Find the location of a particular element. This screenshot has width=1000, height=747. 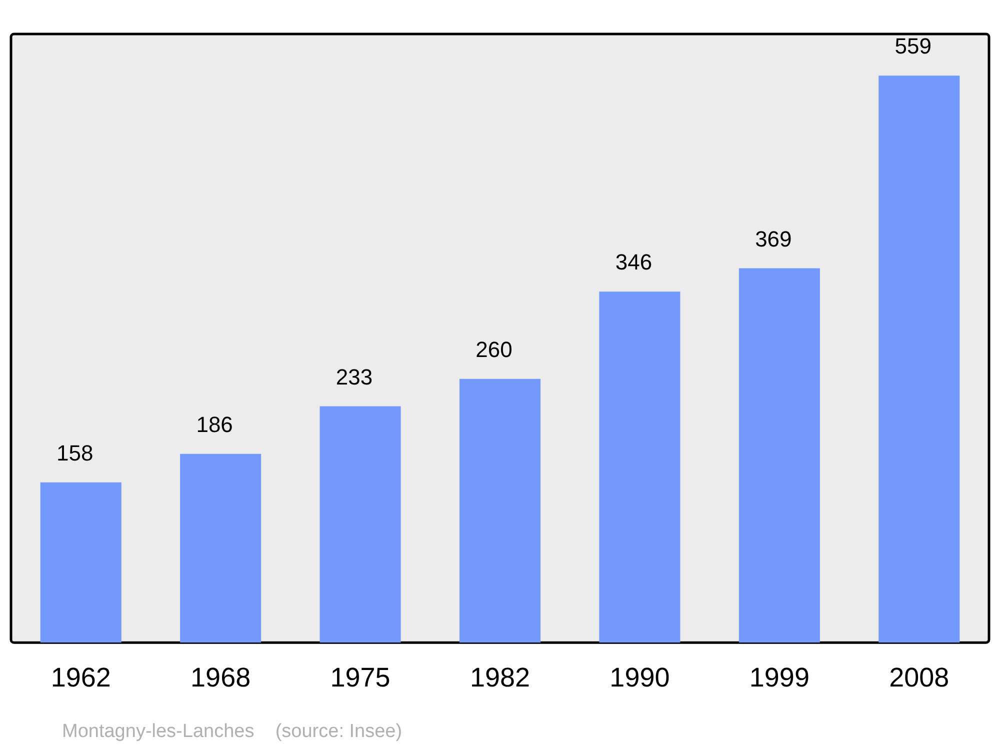

x-tick-label: 2008 is located at coordinates (919, 677).